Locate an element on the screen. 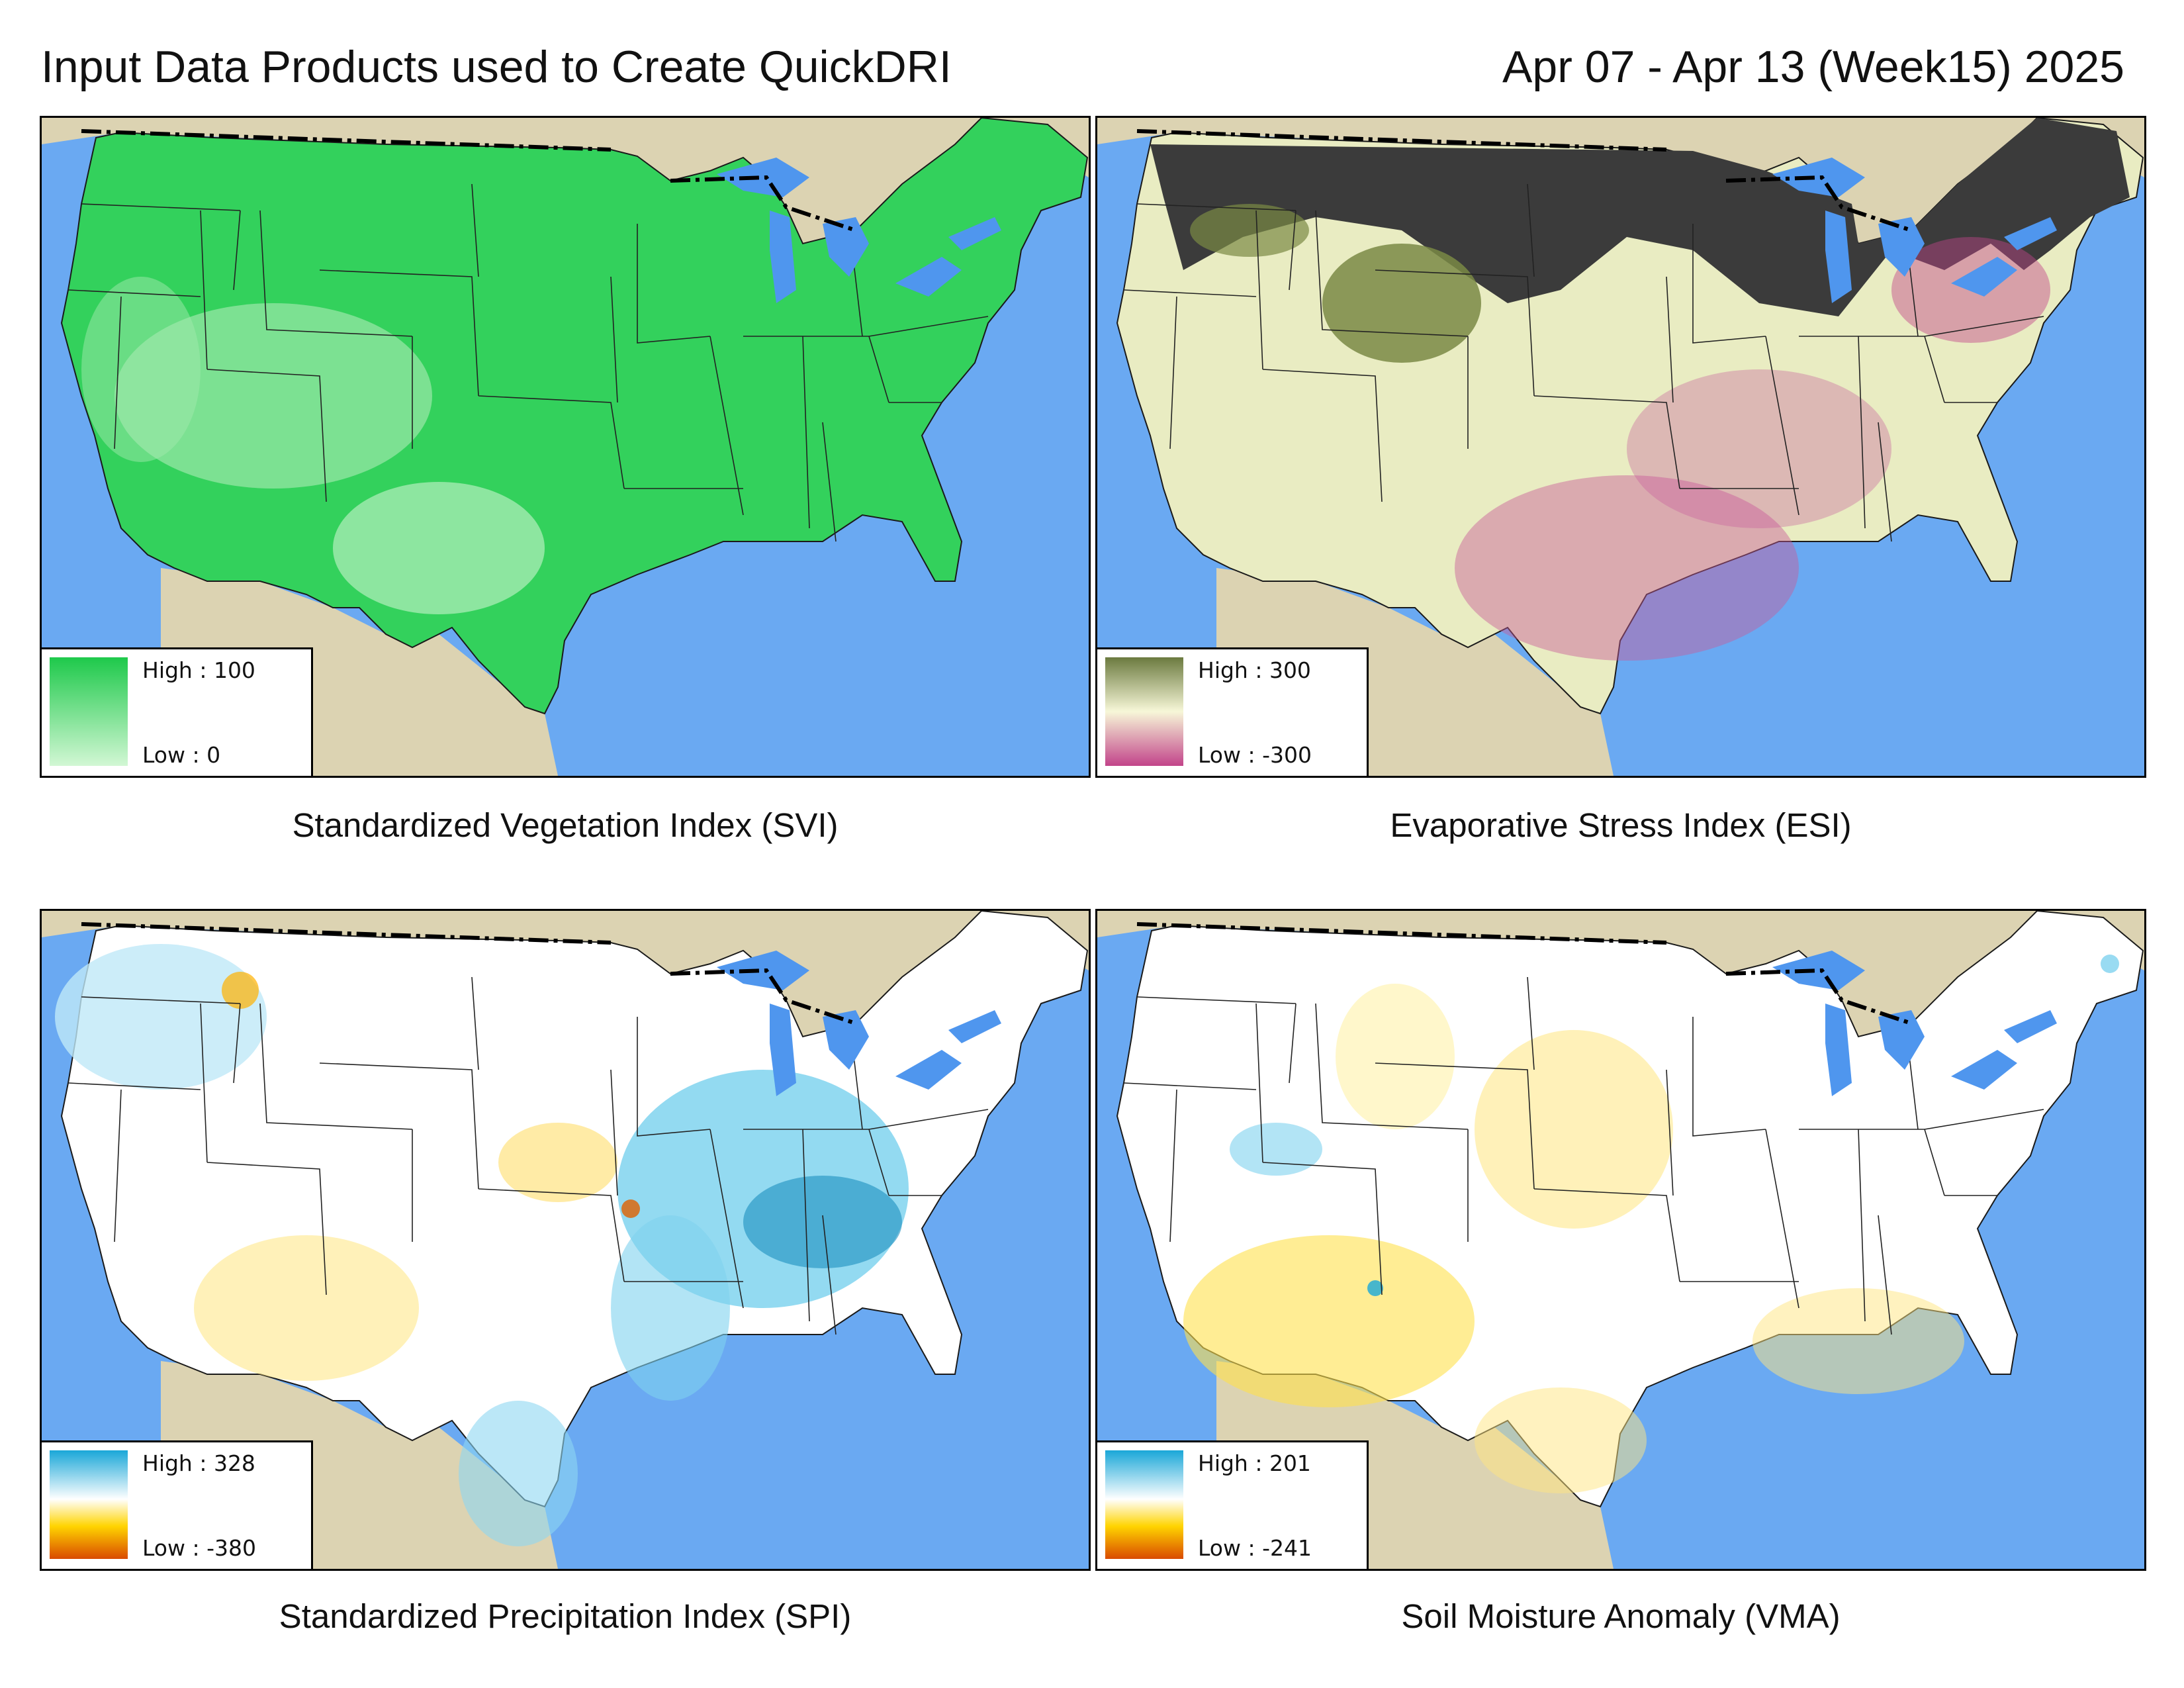  esi-legend-low: Low : -300 is located at coordinates (1255, 755).